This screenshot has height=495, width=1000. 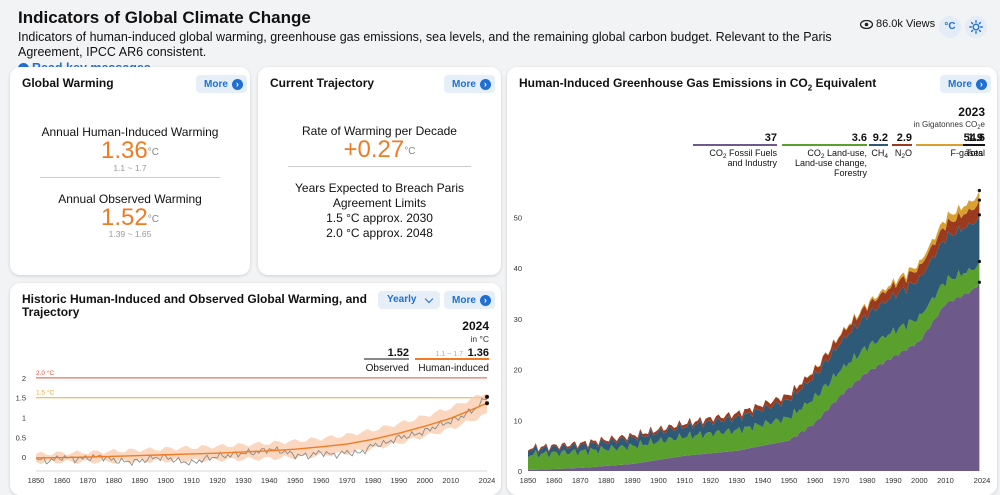 I want to click on theme-toggle-button, so click(x=976, y=27).